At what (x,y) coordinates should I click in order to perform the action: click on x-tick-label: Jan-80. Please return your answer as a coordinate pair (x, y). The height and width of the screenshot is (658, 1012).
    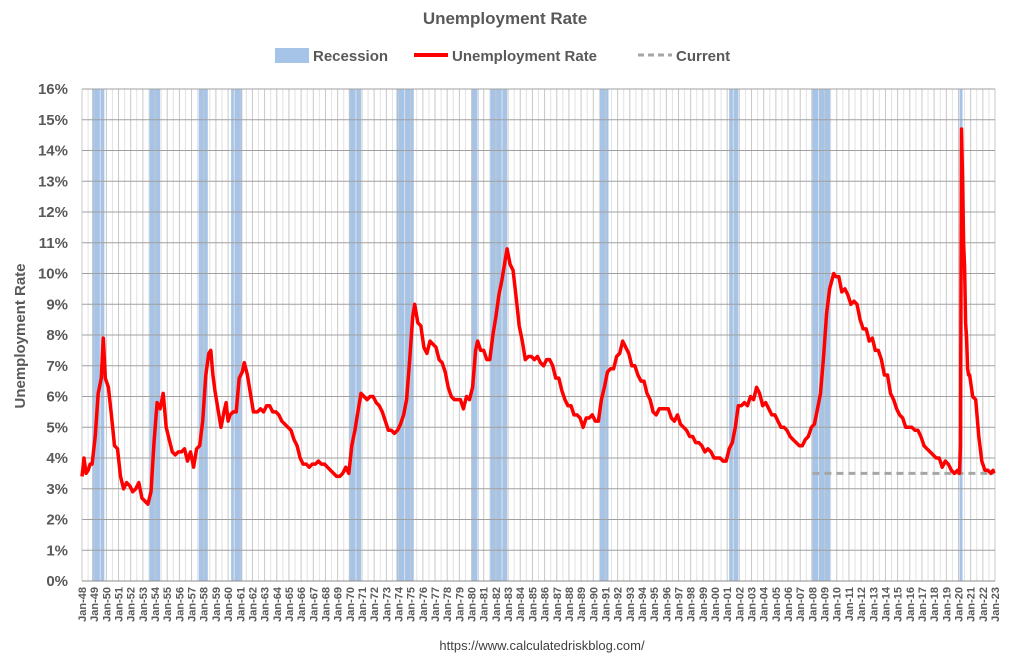
    Looking at the image, I should click on (473, 604).